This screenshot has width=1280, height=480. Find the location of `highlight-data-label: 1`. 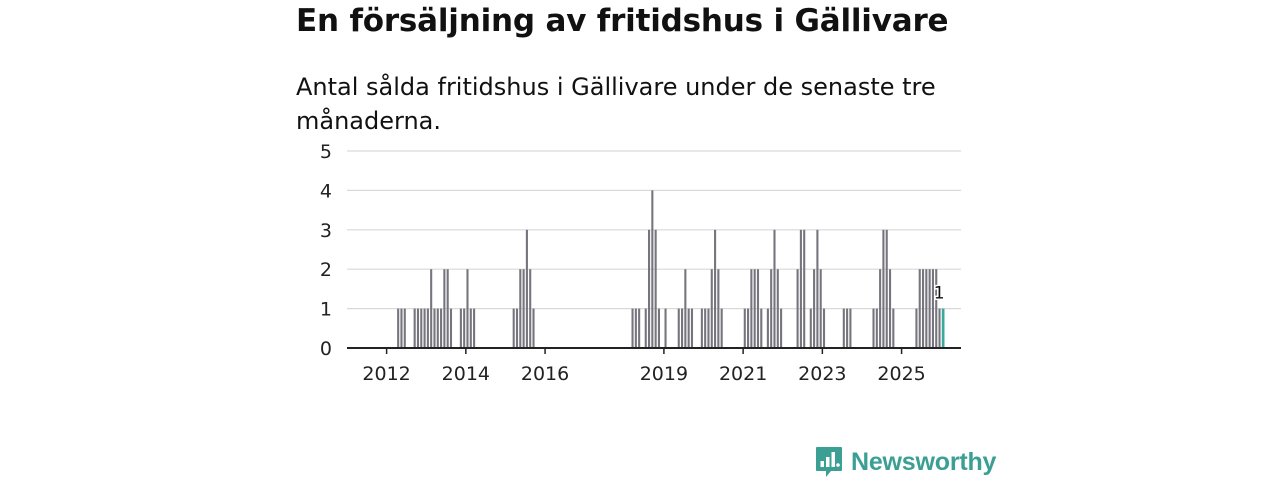

highlight-data-label: 1 is located at coordinates (939, 294).